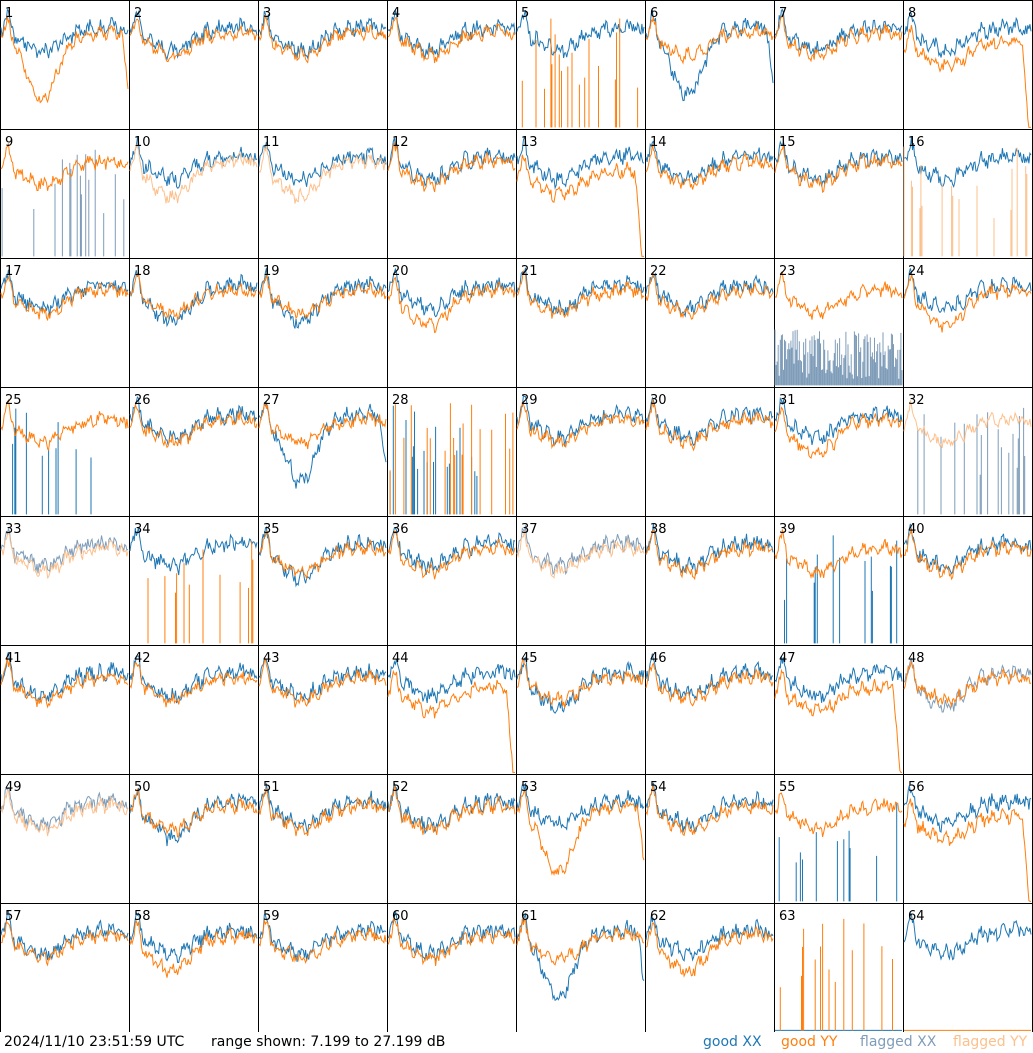 The width and height of the screenshot is (1033, 1053). I want to click on panel-47: 47, so click(839, 710).